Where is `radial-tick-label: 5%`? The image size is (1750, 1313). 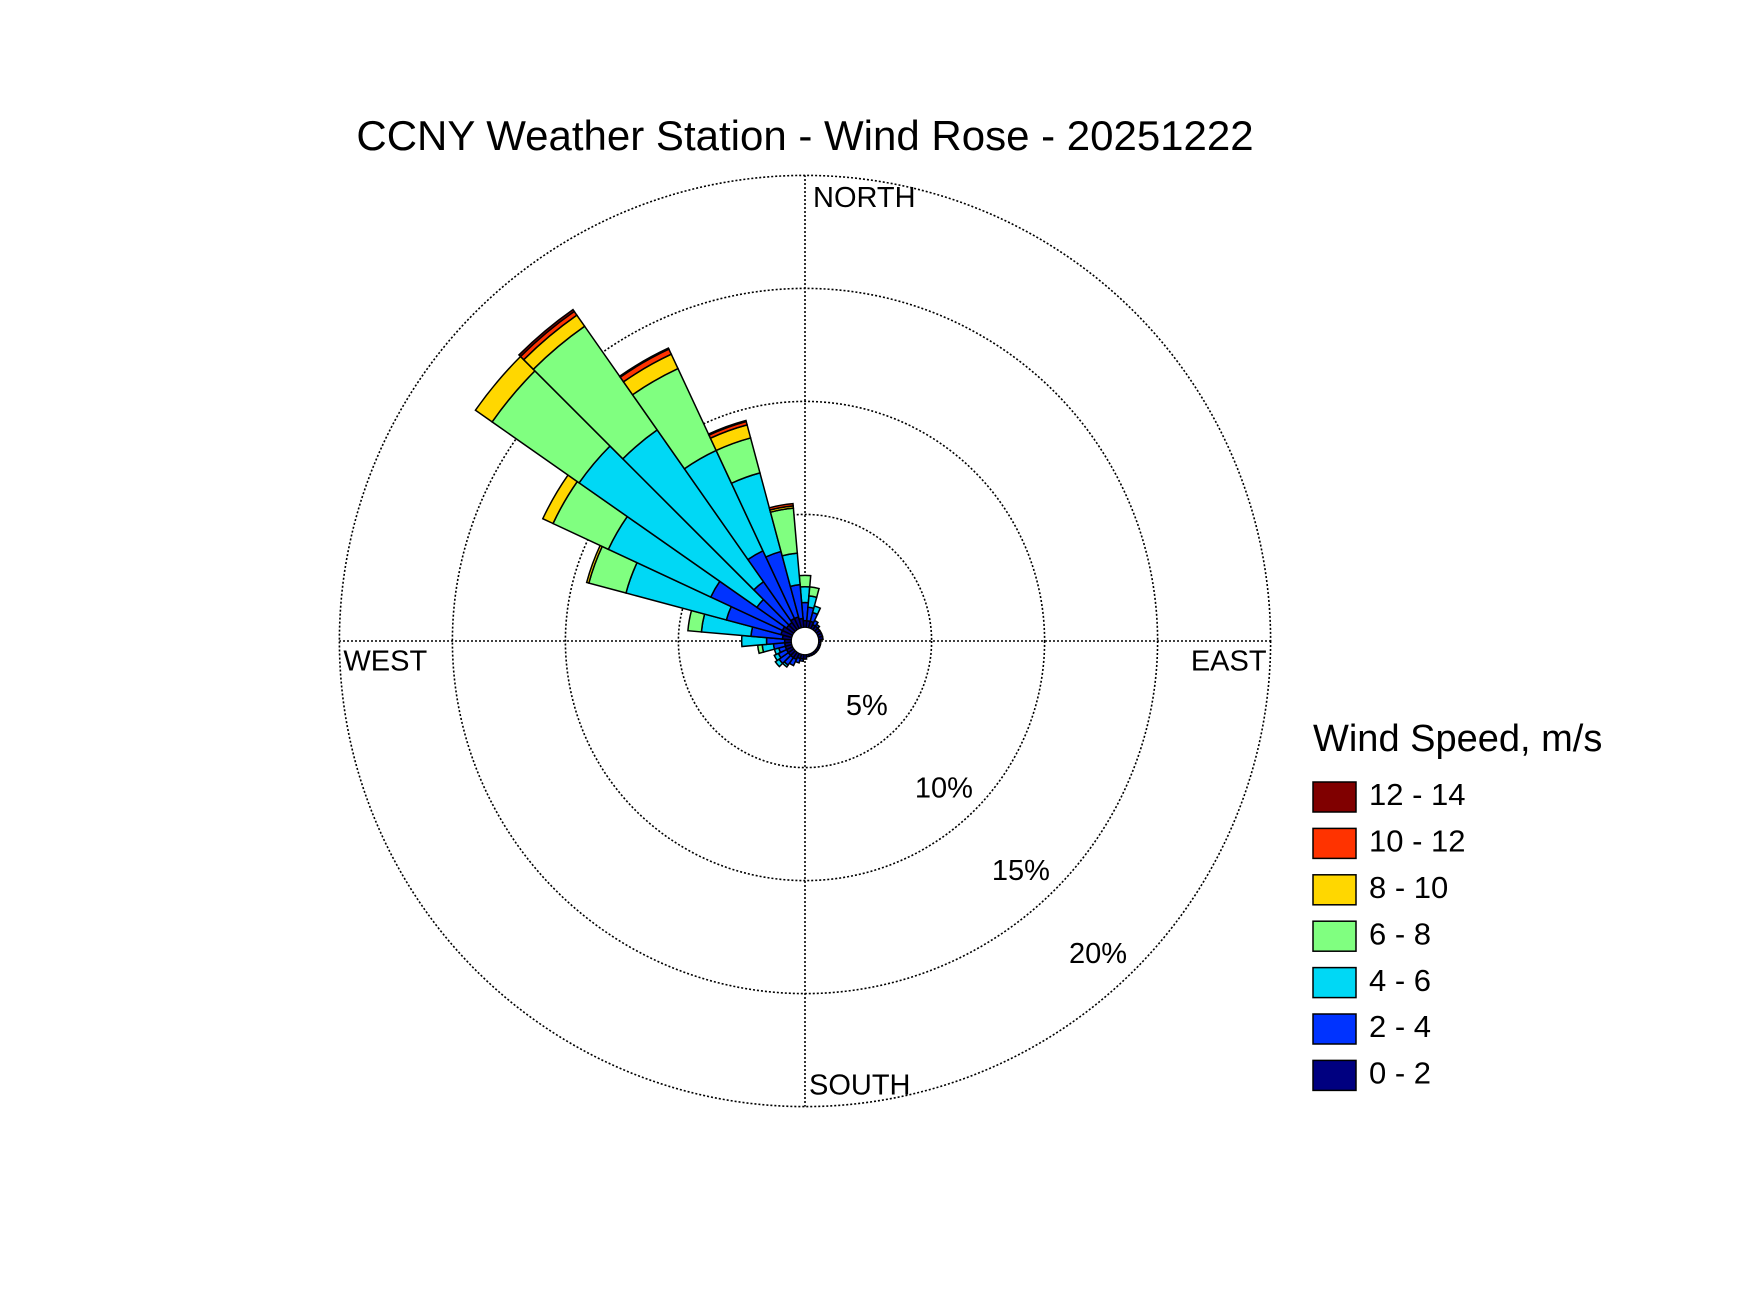 radial-tick-label: 5% is located at coordinates (867, 706).